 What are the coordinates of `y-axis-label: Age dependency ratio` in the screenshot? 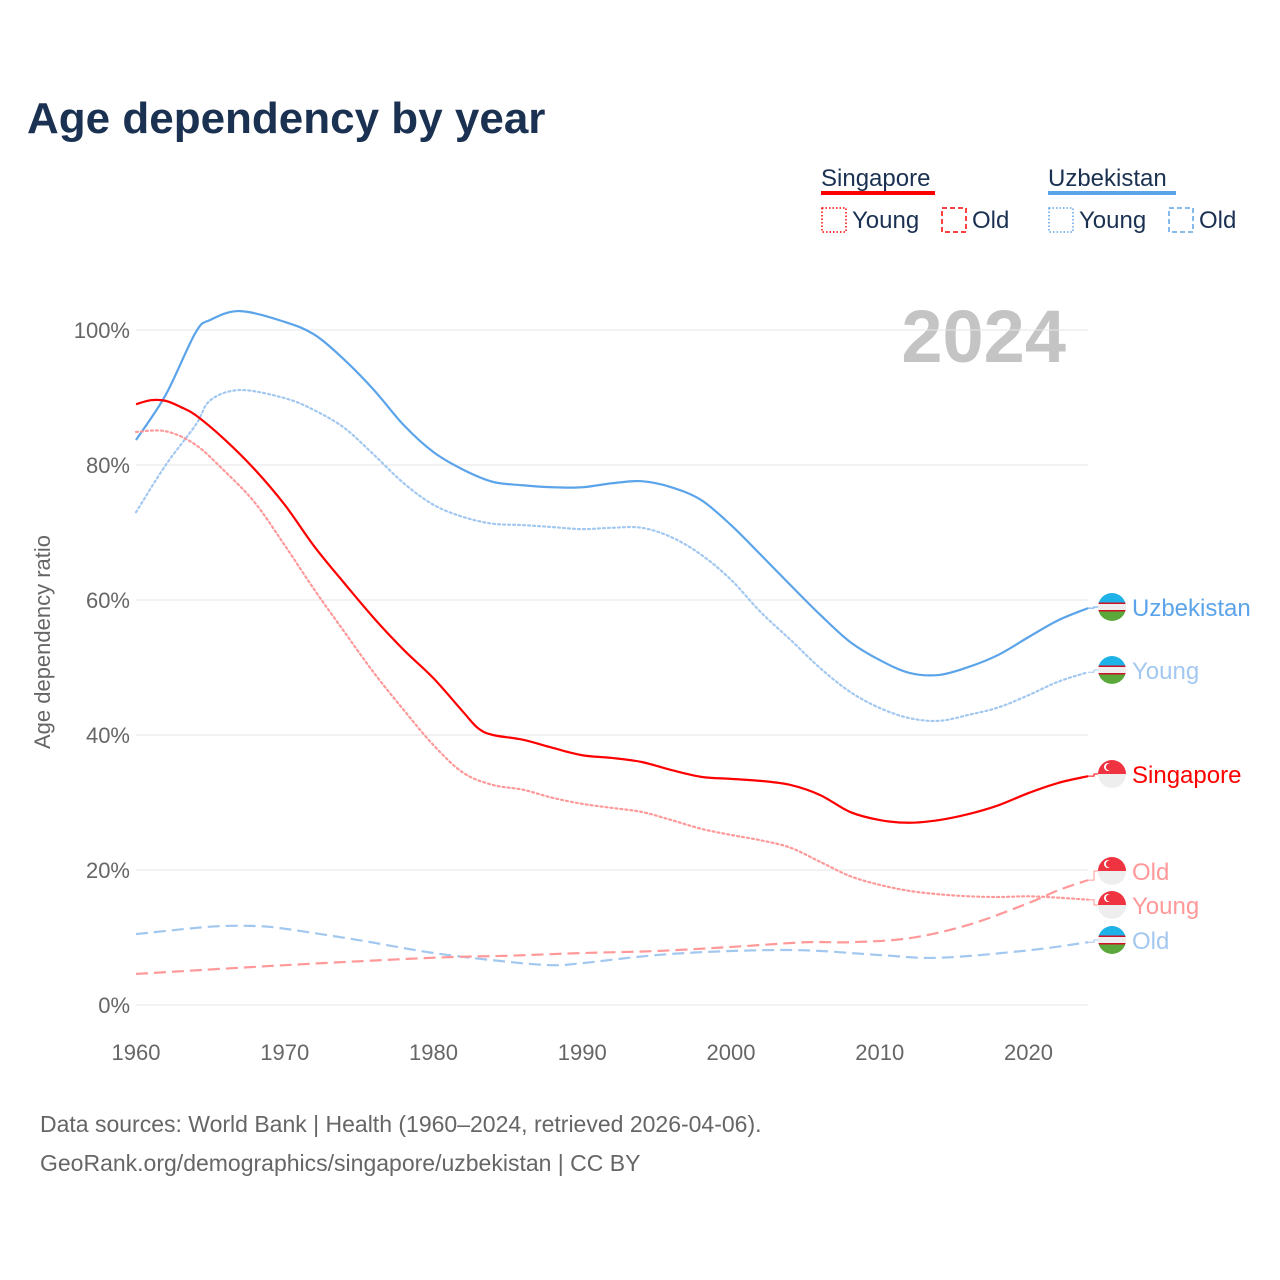 It's located at (42, 642).